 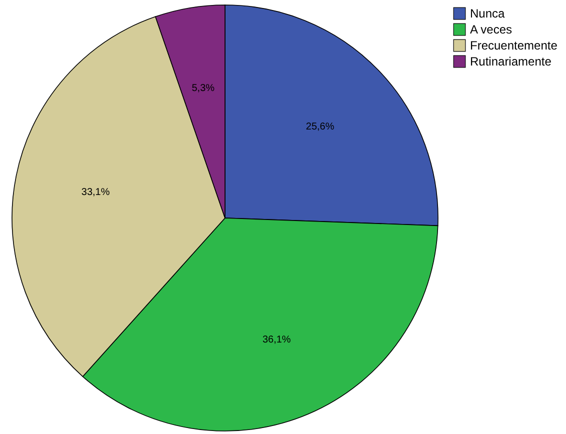 I want to click on legend-label: Nunca, so click(x=488, y=13).